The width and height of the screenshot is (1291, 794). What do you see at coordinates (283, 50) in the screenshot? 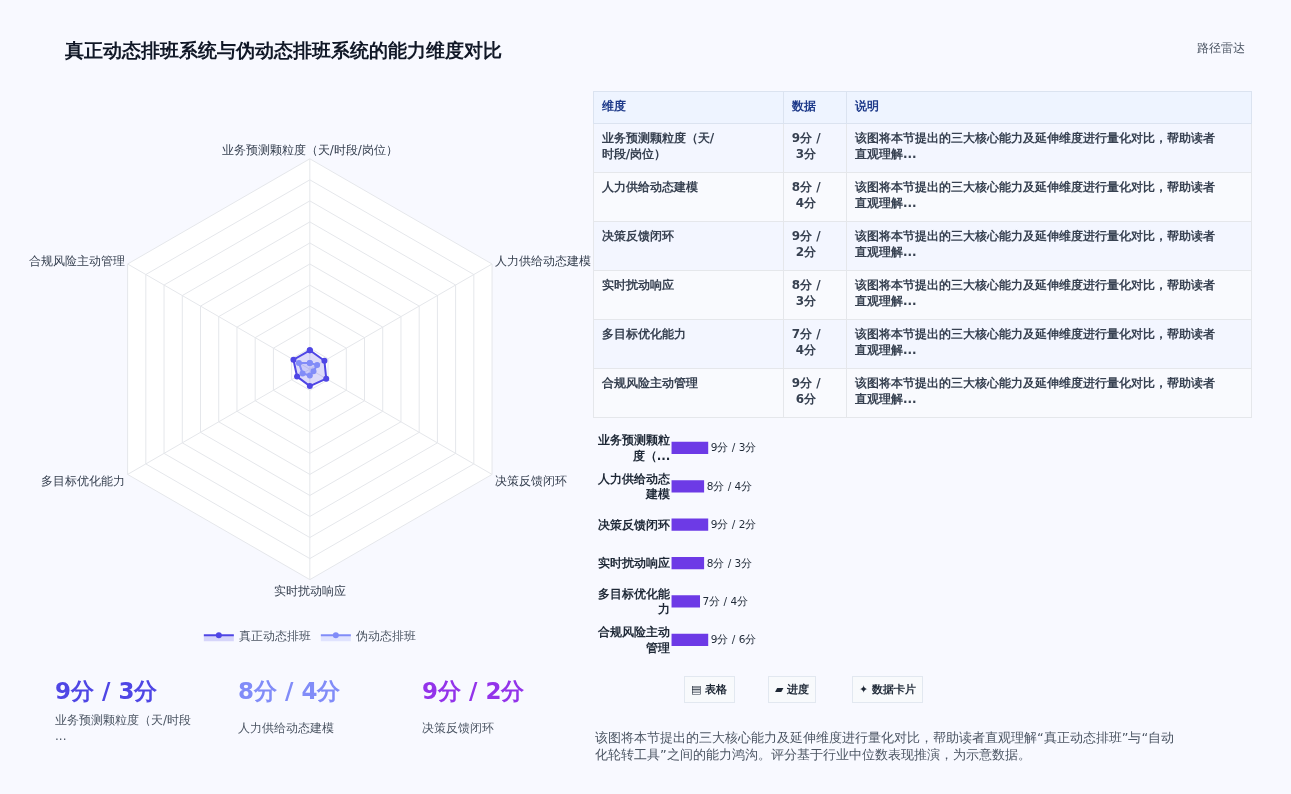
I see `chart-title: 真正动态排班系统与伪动态排班系统的能力维度对比` at bounding box center [283, 50].